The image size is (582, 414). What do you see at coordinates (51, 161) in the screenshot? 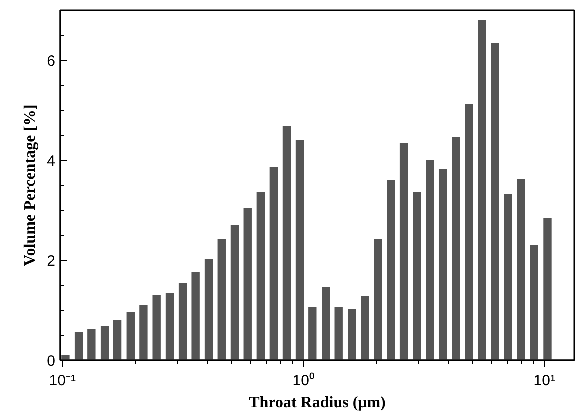
I see `y-tick-label: 4` at bounding box center [51, 161].